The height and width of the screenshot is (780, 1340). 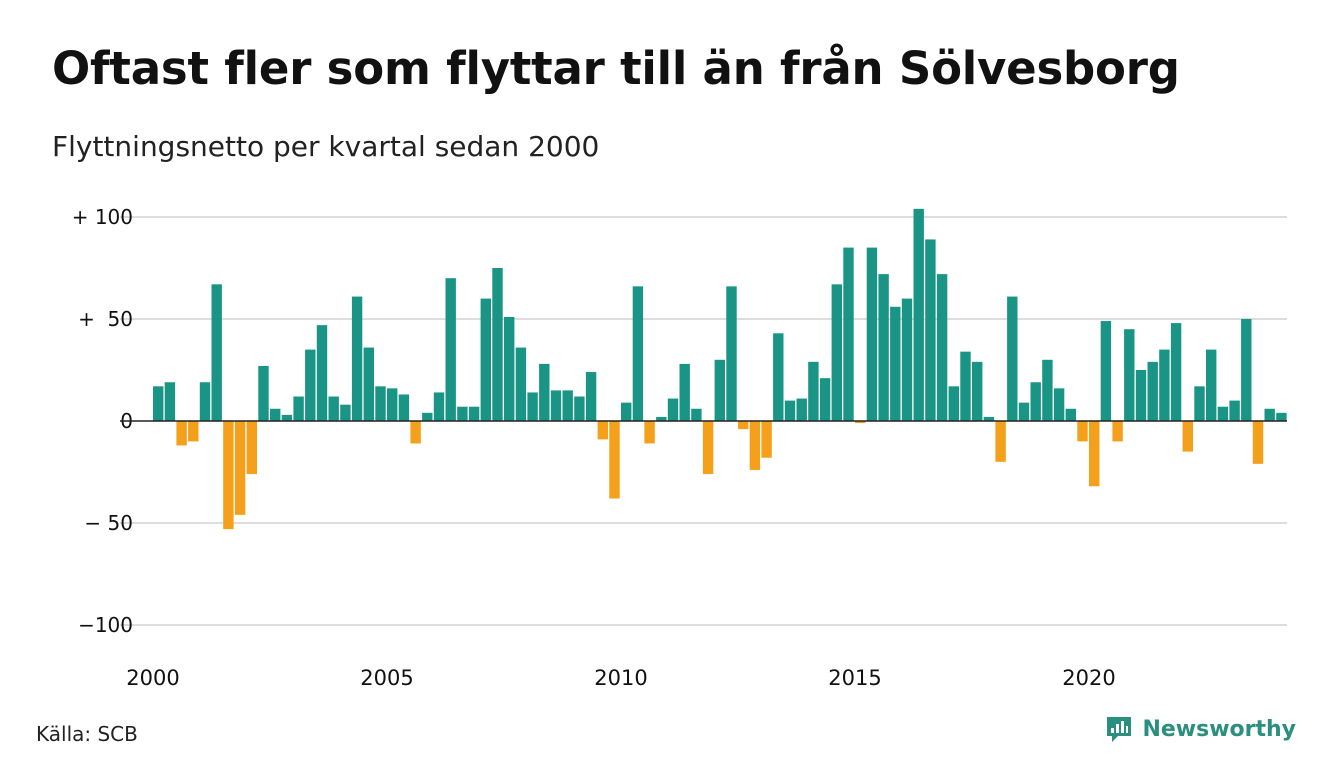 I want to click on y-tick-label: + 100, so click(x=102, y=217).